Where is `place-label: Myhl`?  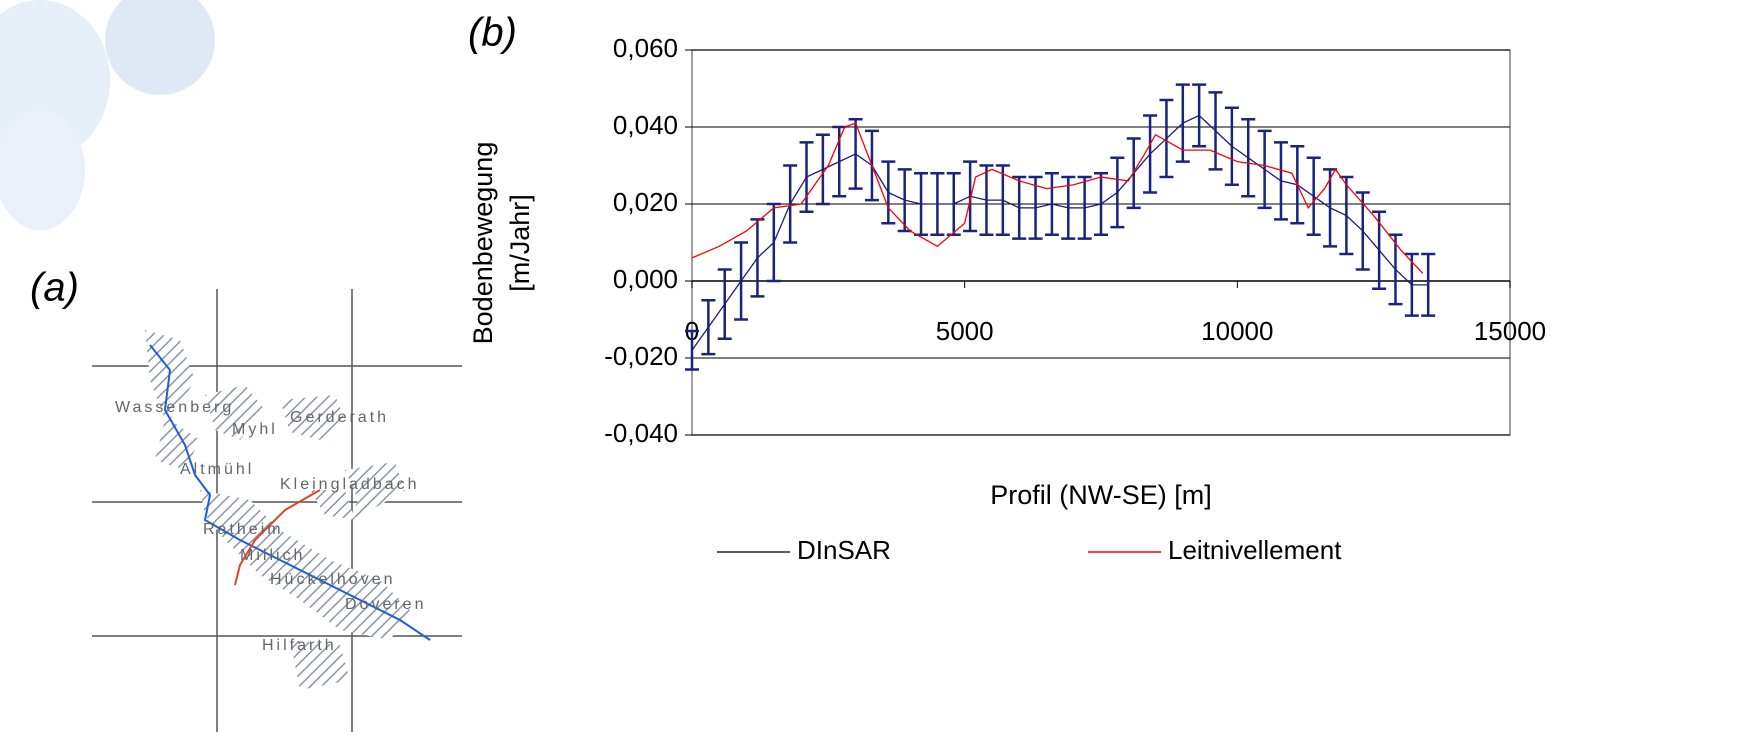 place-label: Myhl is located at coordinates (255, 429).